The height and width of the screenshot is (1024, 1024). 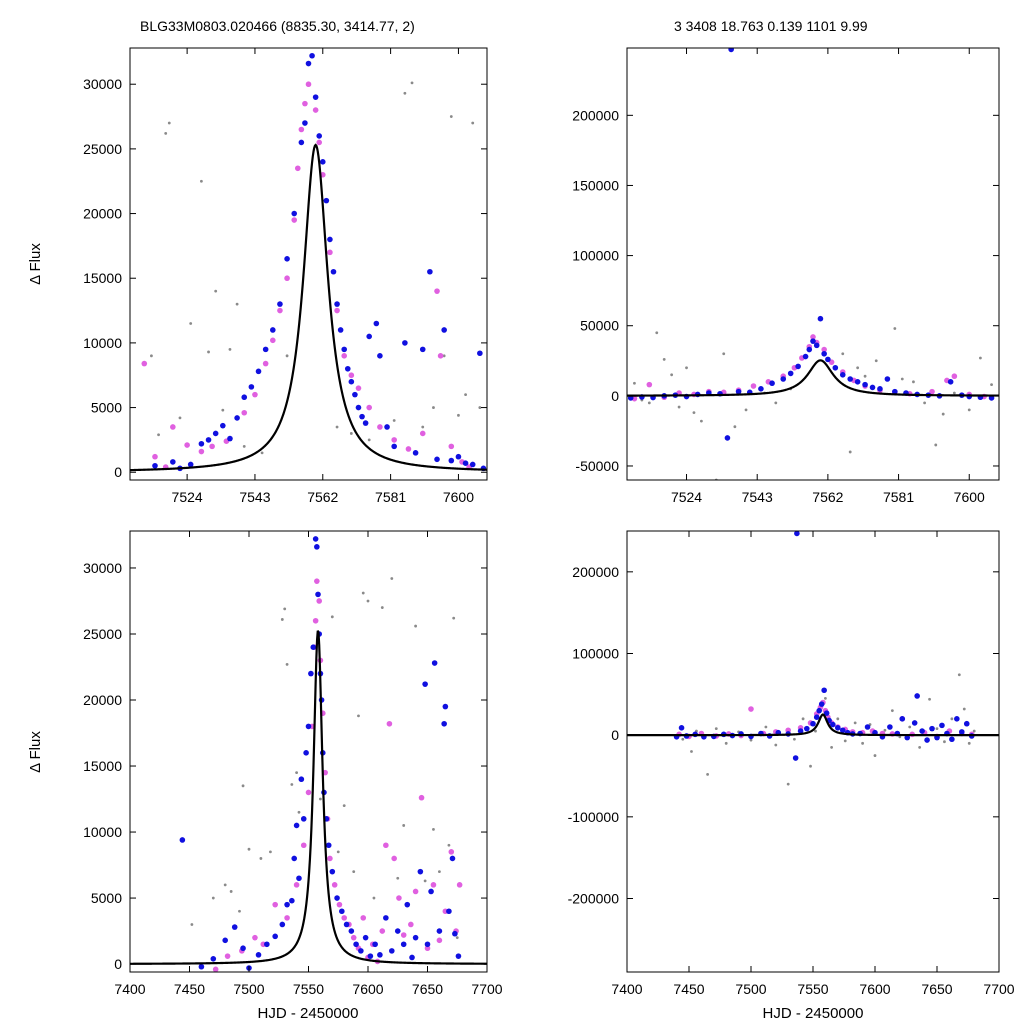 What do you see at coordinates (898, 497) in the screenshot?
I see `x-tick-label: 7581` at bounding box center [898, 497].